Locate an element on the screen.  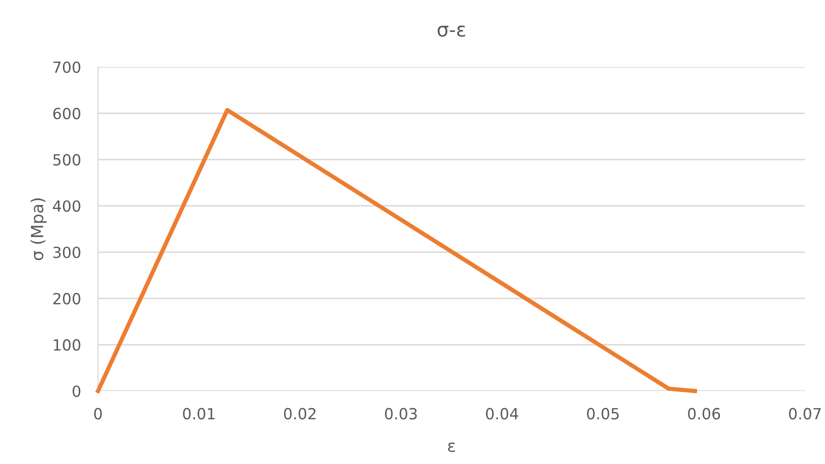
x-tick-label: 0.07 is located at coordinates (805, 414).